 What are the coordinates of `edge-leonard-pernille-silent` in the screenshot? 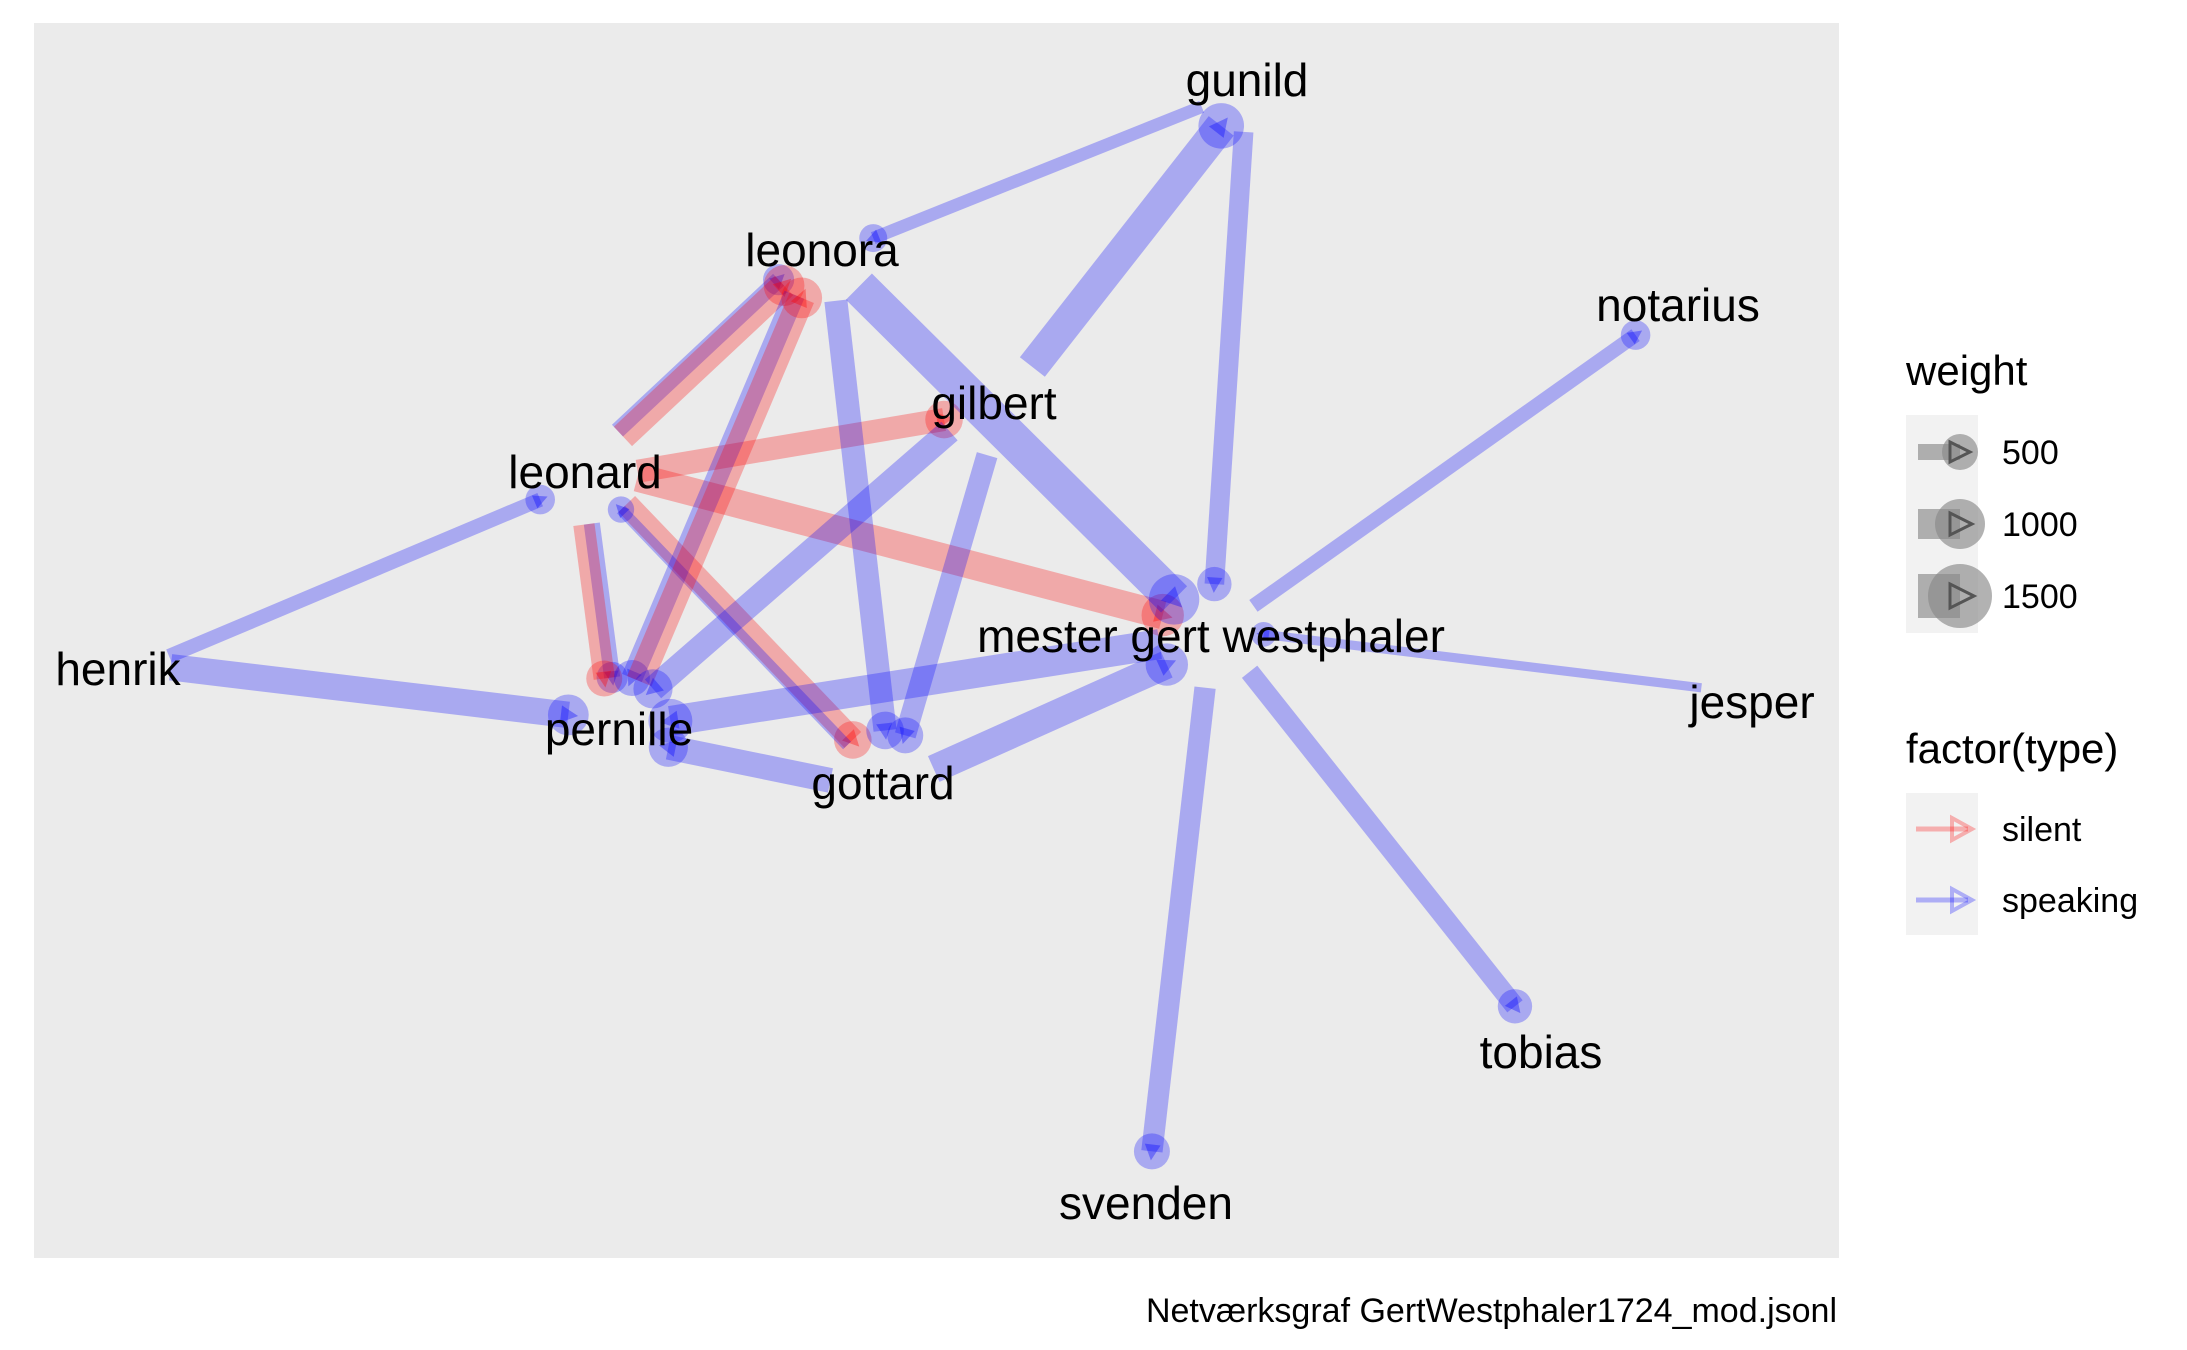 It's located at (598, 610).